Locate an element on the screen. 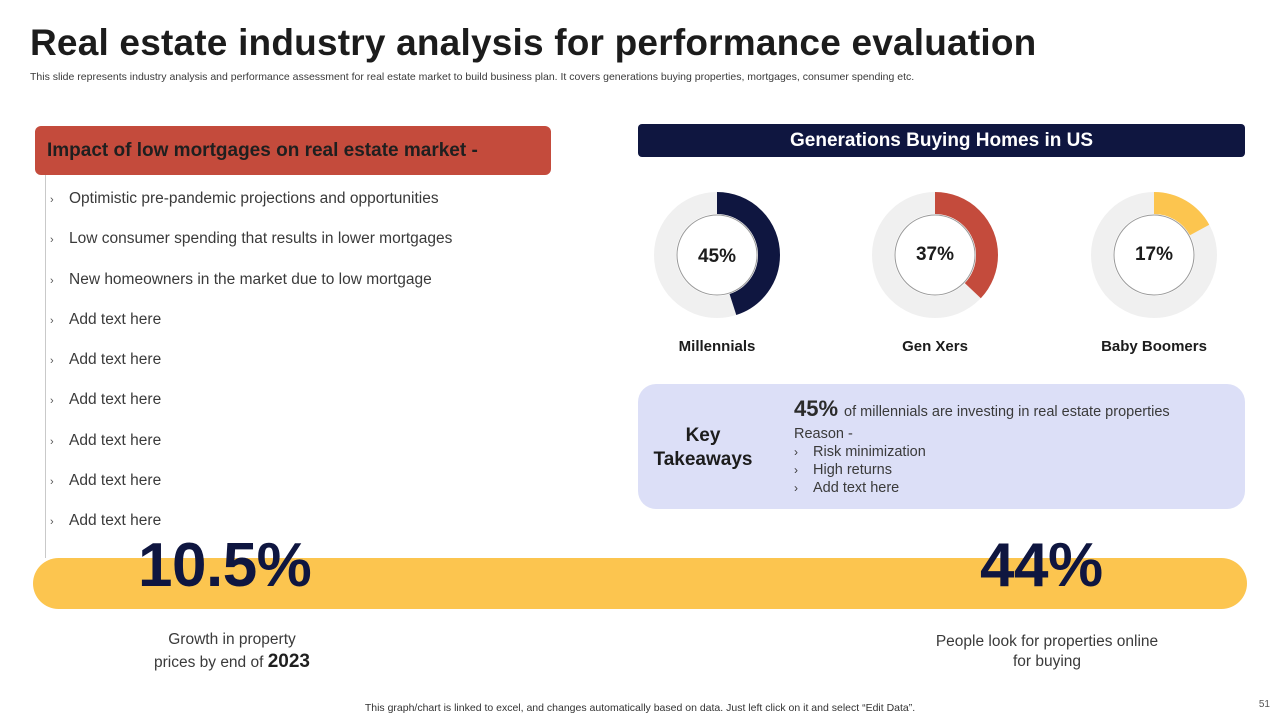 Image resolution: width=1280 pixels, height=720 pixels. price-growth-stat: 10.5% is located at coordinates (225, 565).